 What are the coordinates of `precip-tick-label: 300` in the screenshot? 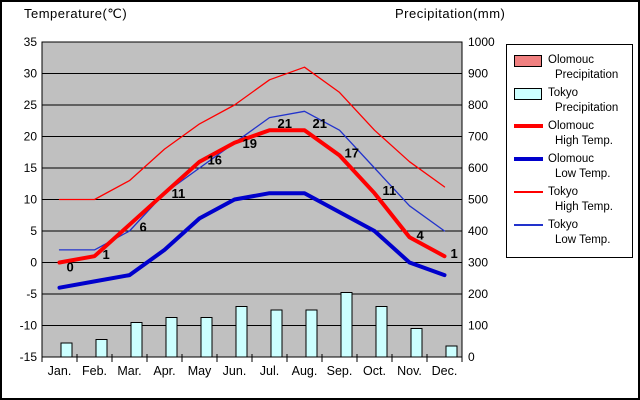 It's located at (478, 263).